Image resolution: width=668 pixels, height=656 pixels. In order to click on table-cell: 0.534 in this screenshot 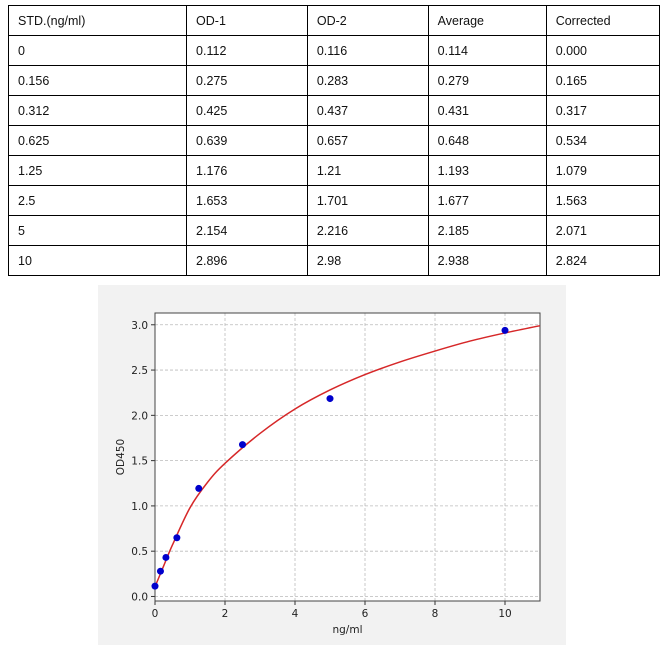, I will do `click(603, 140)`.